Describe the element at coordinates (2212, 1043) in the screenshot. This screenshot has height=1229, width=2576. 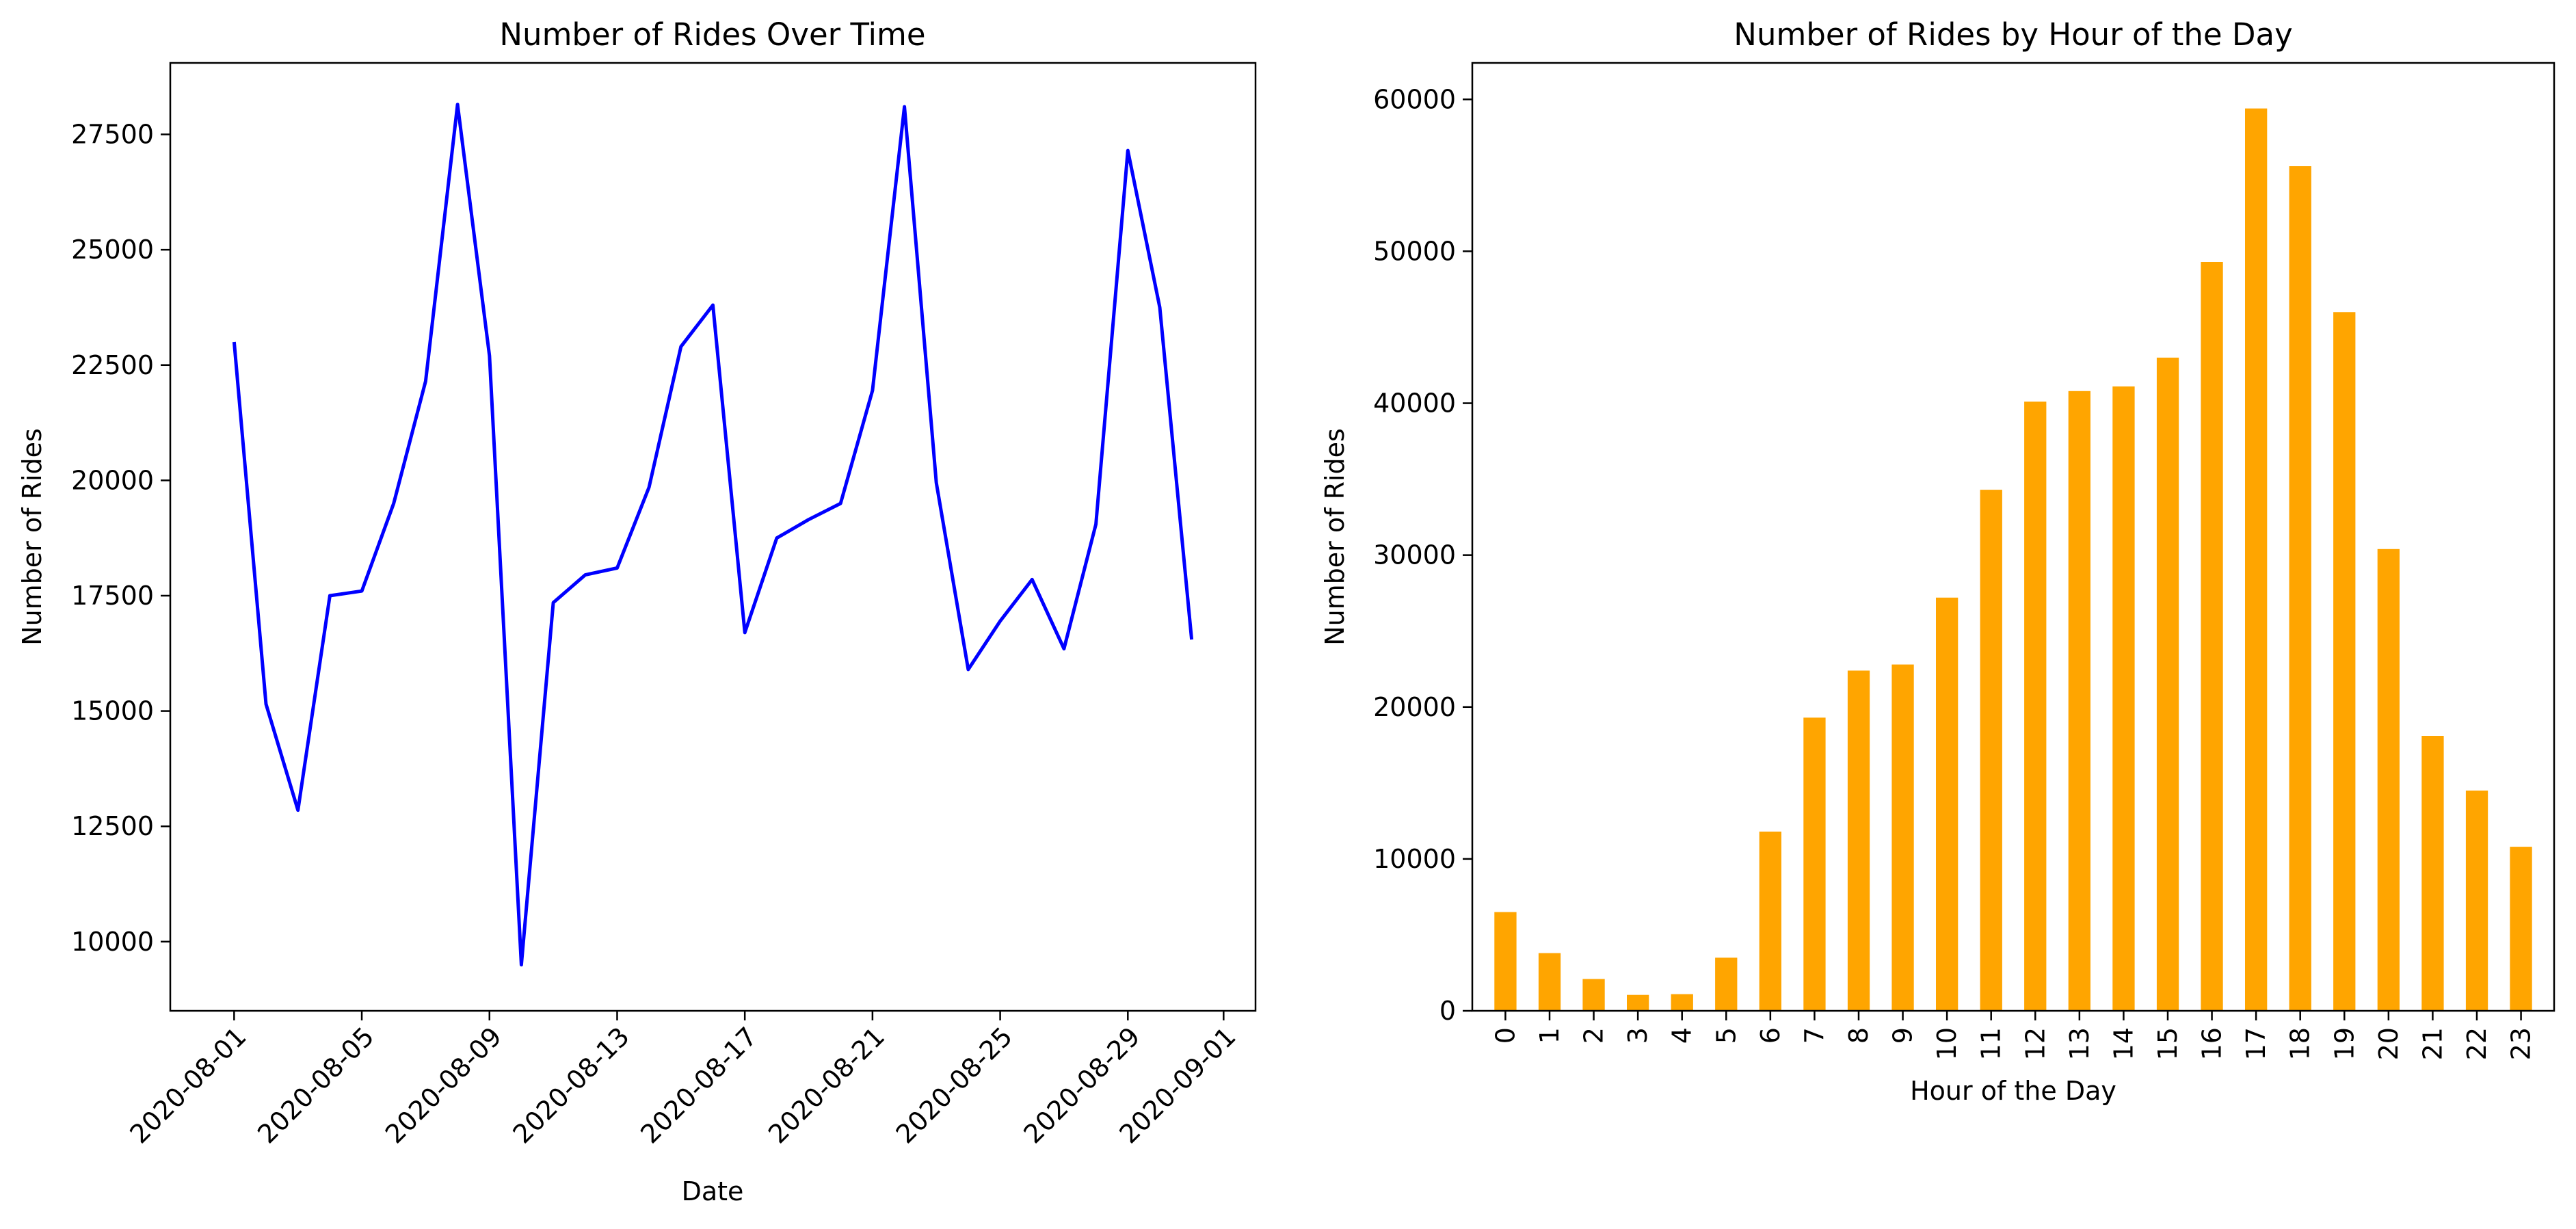
I see `bar-chart-x-tick-label: 16` at that location.